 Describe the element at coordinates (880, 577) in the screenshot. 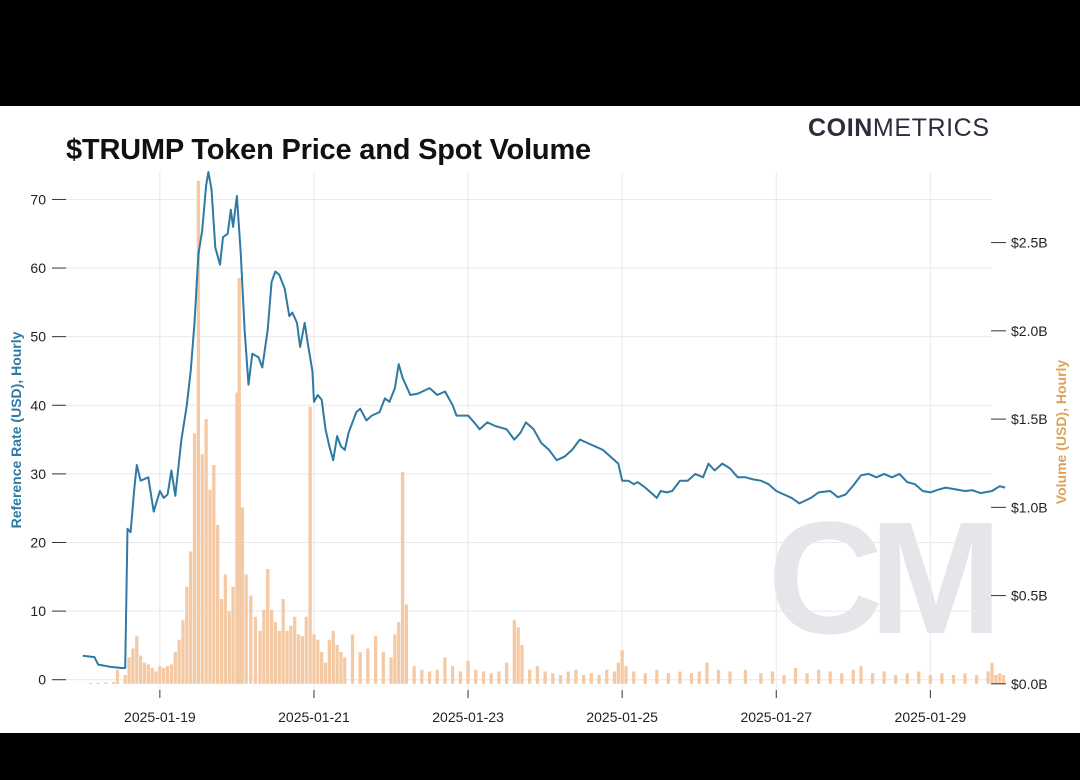

I see `watermark: CM` at that location.